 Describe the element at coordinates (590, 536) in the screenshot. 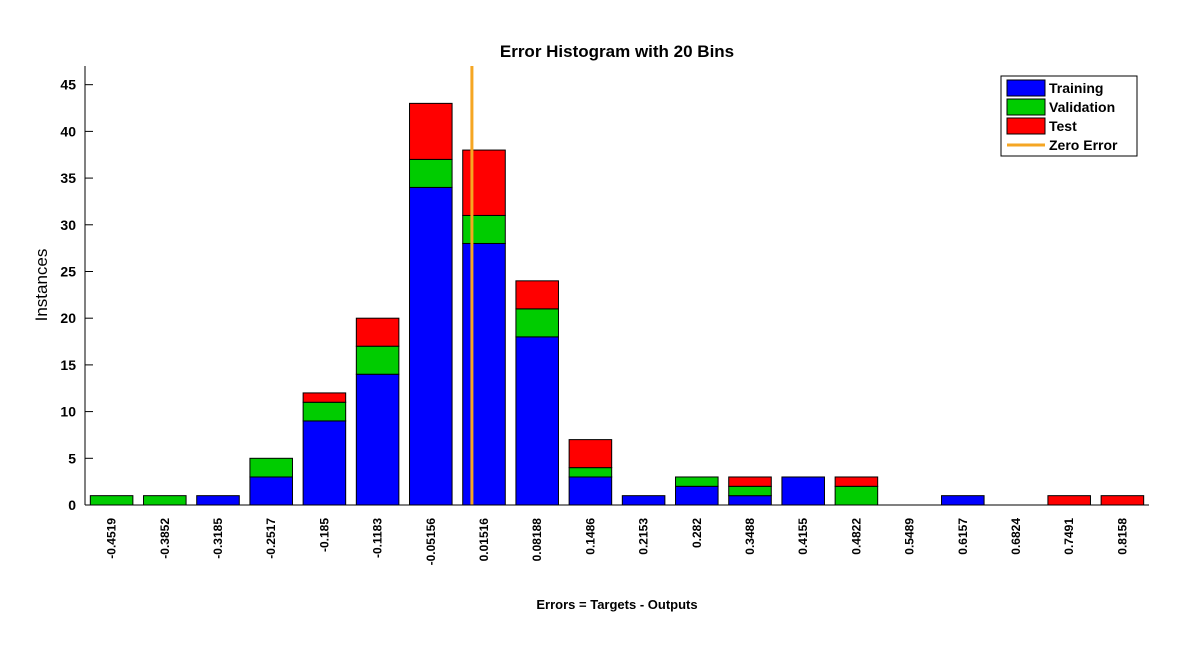

I see `x-tick-label: 0.1486` at that location.